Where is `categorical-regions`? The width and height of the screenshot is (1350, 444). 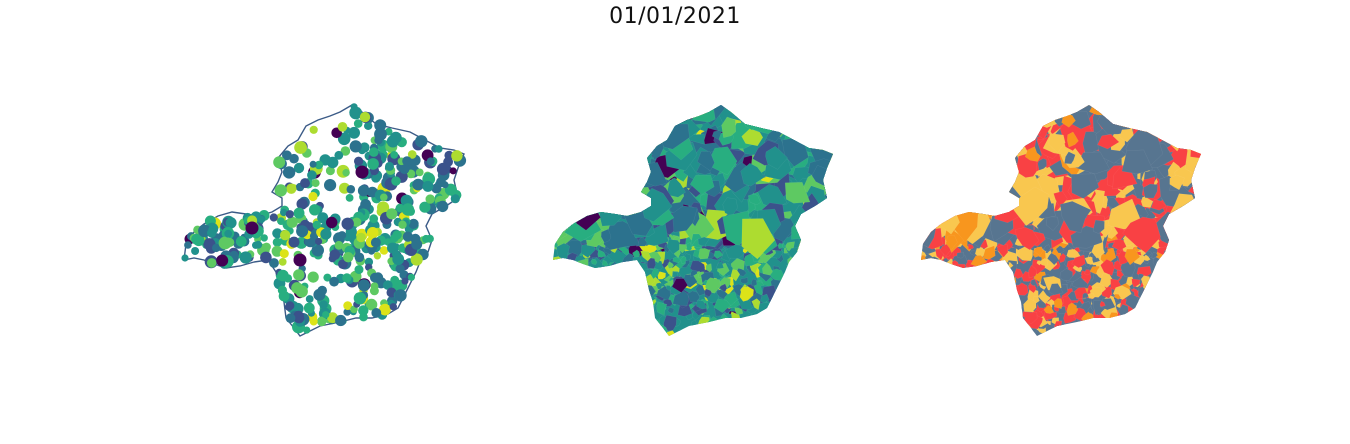
categorical-regions is located at coordinates (1061, 220).